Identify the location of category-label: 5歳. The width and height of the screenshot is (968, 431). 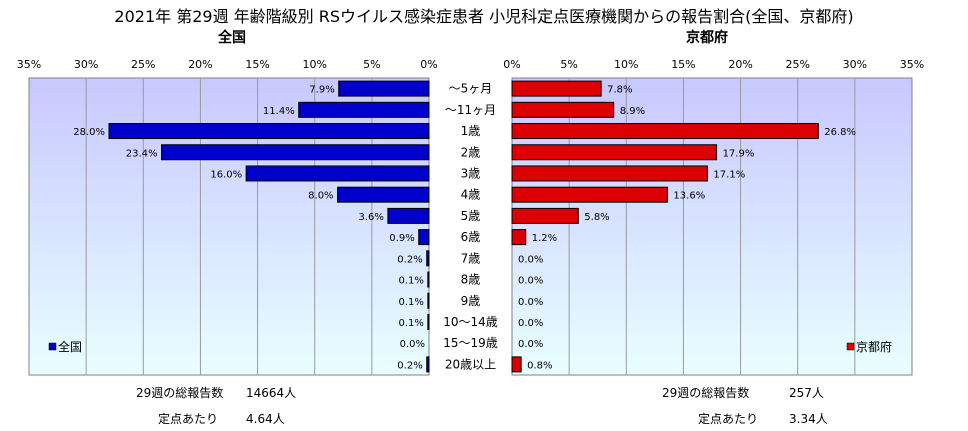
(471, 216).